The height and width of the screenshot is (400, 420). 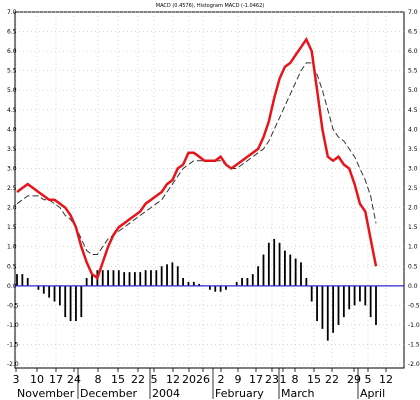 I want to click on y-tick-label-left: 0.0, so click(x=12, y=286).